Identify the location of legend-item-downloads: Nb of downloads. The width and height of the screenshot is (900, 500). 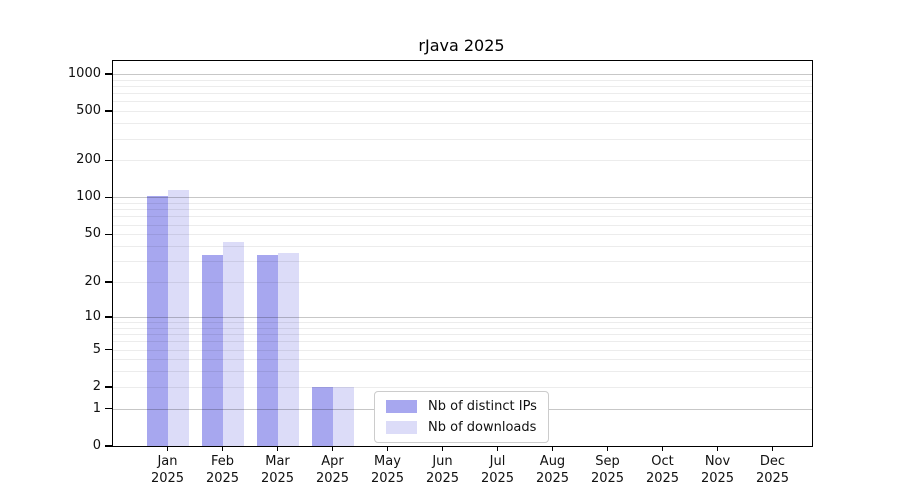
(461, 427).